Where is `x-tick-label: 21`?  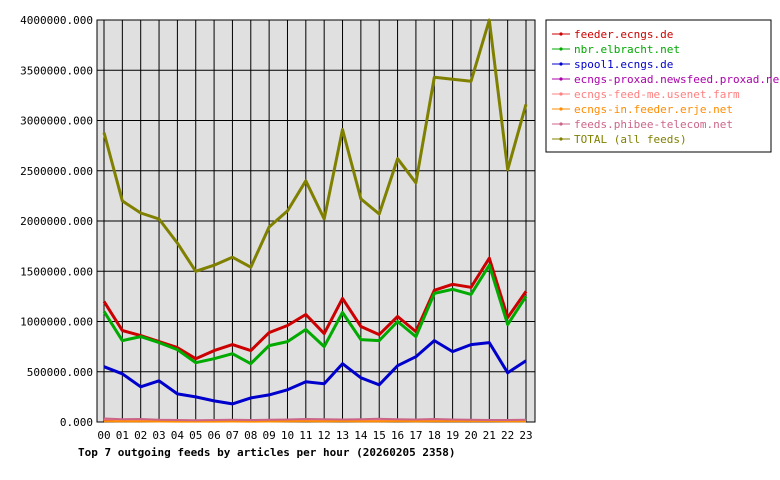 x-tick-label: 21 is located at coordinates (489, 435).